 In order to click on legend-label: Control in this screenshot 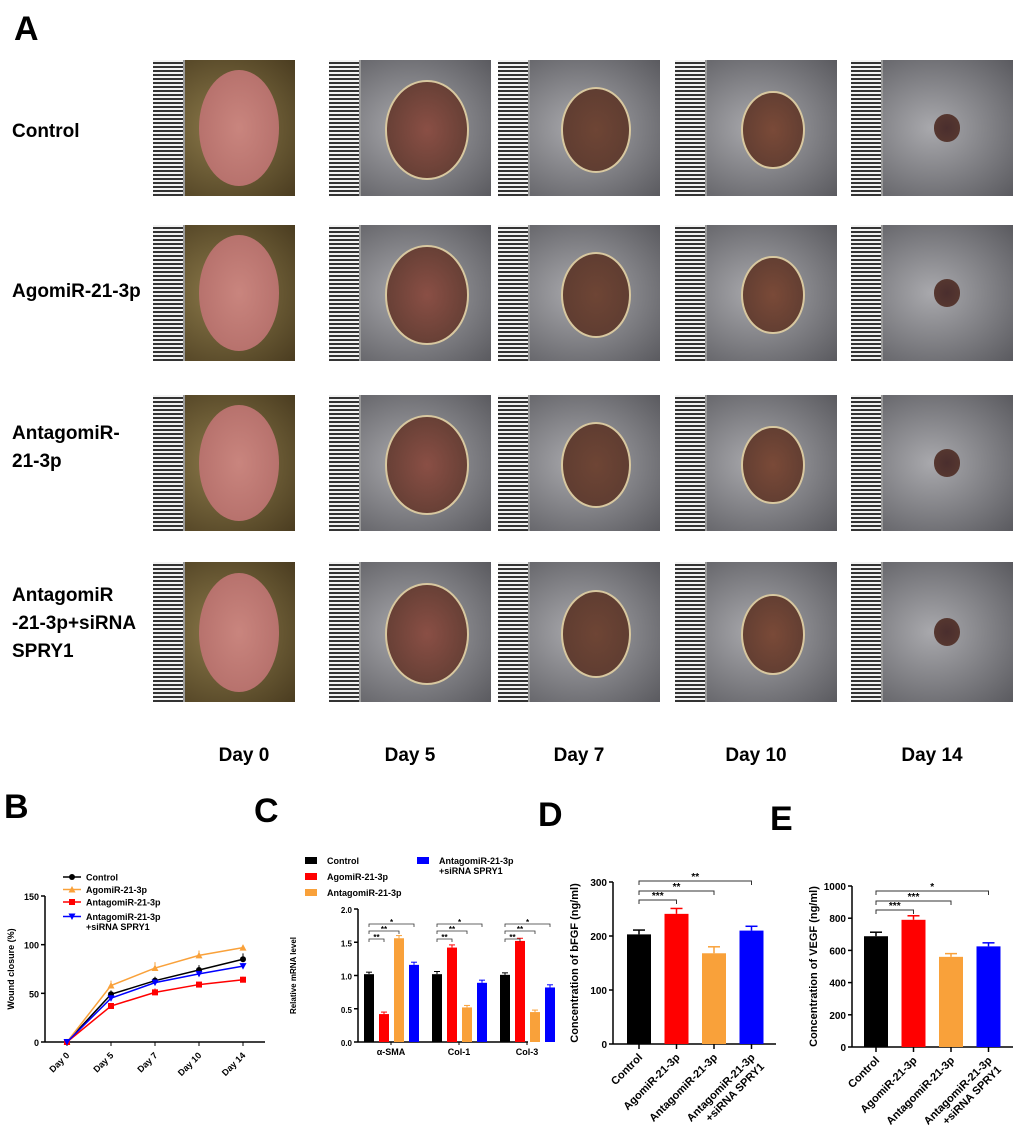, I will do `click(102, 878)`.